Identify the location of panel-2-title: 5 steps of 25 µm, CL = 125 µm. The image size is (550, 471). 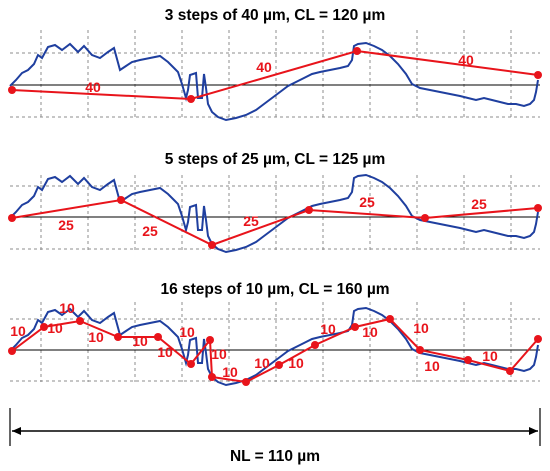
(275, 159).